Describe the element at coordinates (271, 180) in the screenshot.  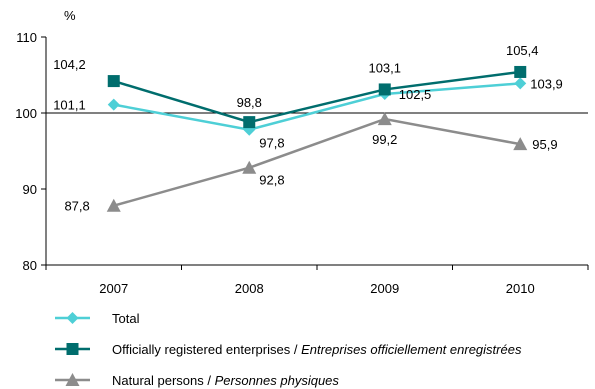
I see `data-label: 92,8` at that location.